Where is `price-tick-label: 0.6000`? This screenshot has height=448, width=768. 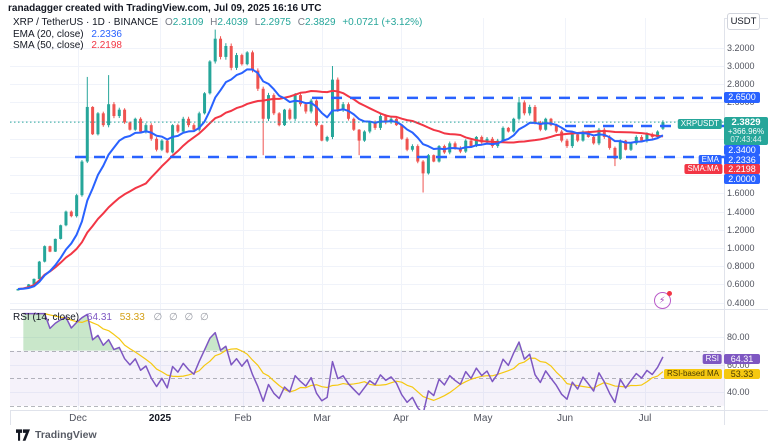 price-tick-label: 0.6000 is located at coordinates (741, 284).